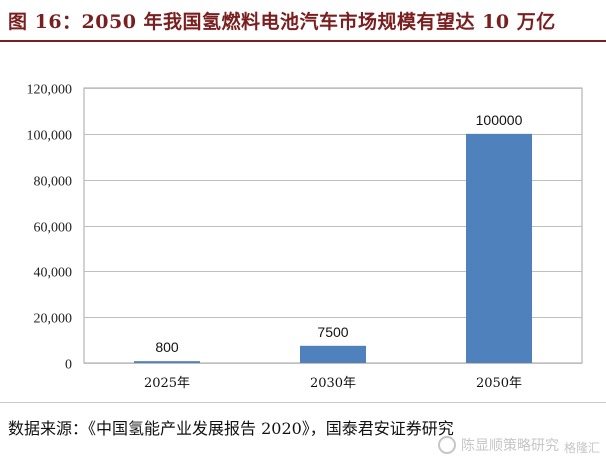  I want to click on title-bar: 图 16：2050 年我国氢燃料电池汽车市场规模有望达 10 万亿, so click(303, 21).